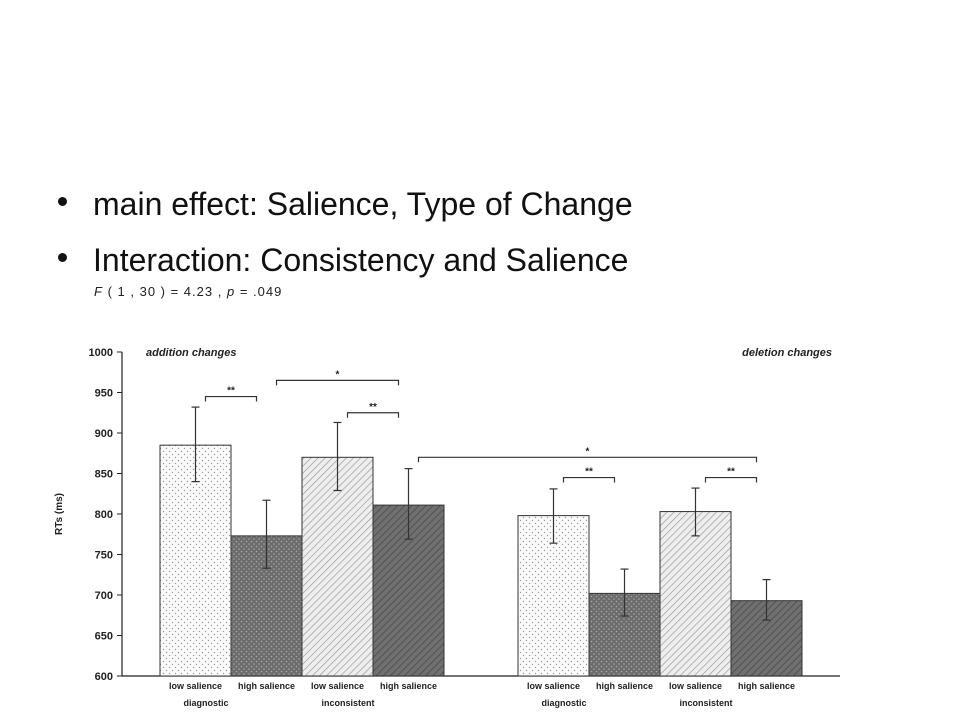 The height and width of the screenshot is (720, 960). Describe the element at coordinates (104, 515) in the screenshot. I see `y-tick-label: 800` at that location.